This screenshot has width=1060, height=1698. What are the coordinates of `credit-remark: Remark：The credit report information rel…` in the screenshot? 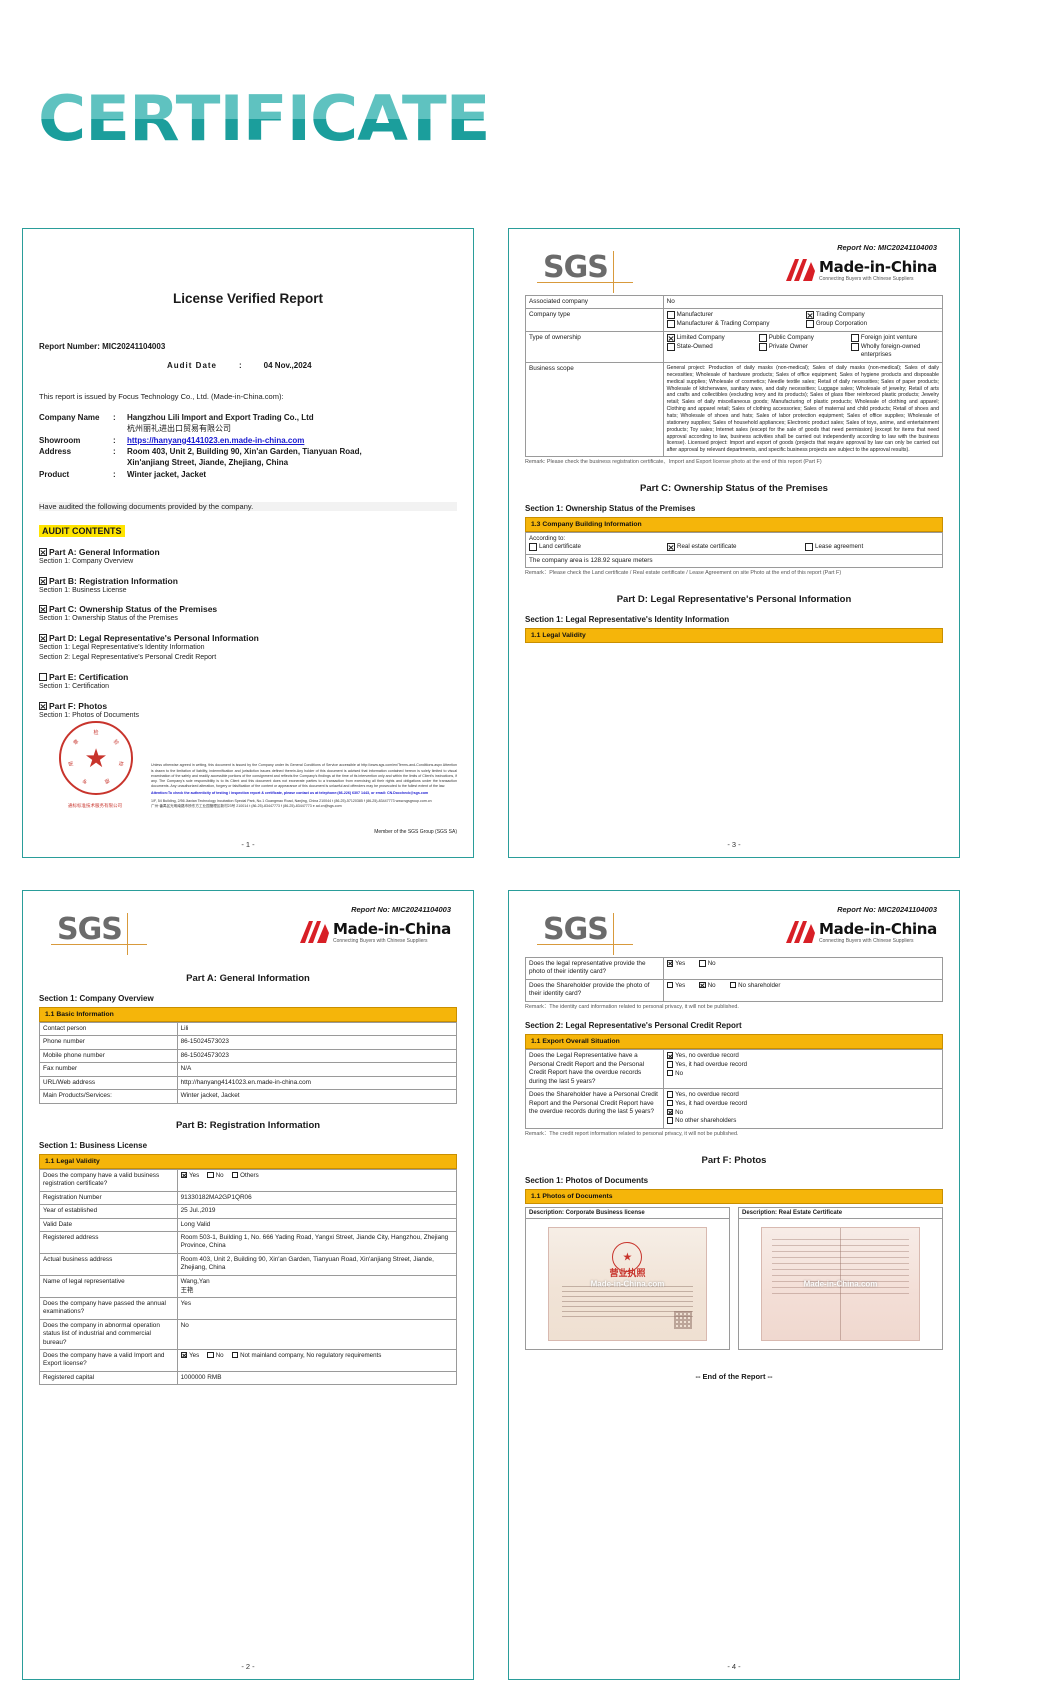 It's located at (632, 1134).